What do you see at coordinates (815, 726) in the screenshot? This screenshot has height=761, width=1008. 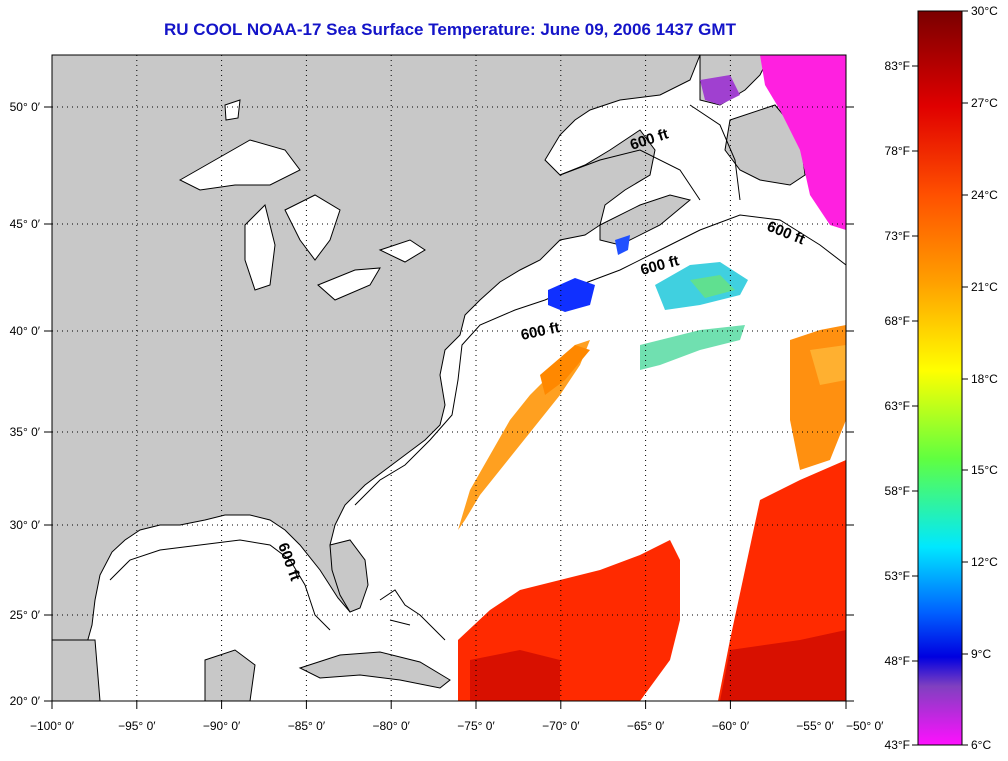 I see `lon-label: −55° 0′` at bounding box center [815, 726].